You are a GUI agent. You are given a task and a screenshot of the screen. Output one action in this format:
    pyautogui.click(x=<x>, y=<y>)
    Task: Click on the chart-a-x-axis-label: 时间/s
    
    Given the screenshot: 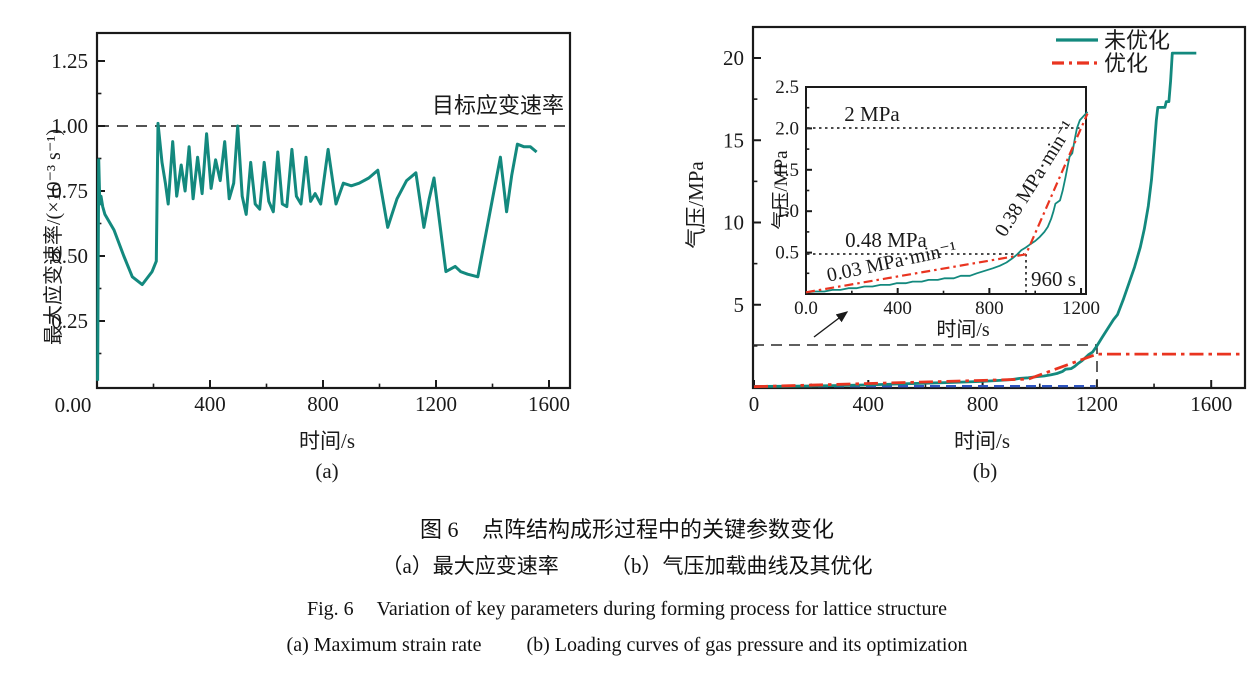 What is the action you would take?
    pyautogui.click(x=327, y=441)
    